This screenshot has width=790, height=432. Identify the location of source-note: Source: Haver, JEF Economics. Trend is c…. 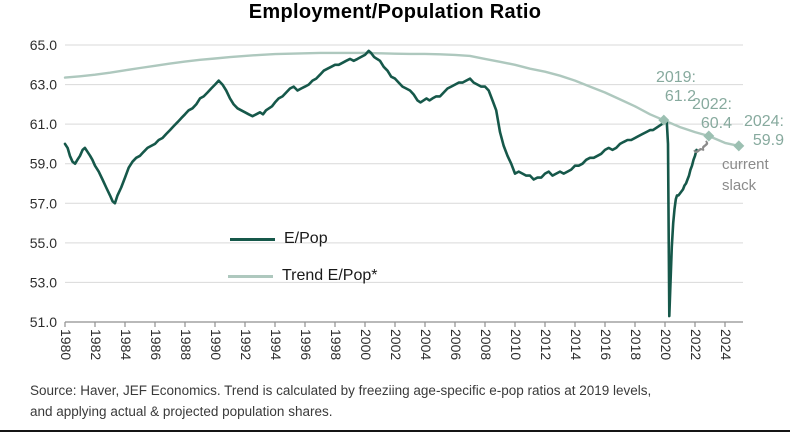
(400, 401).